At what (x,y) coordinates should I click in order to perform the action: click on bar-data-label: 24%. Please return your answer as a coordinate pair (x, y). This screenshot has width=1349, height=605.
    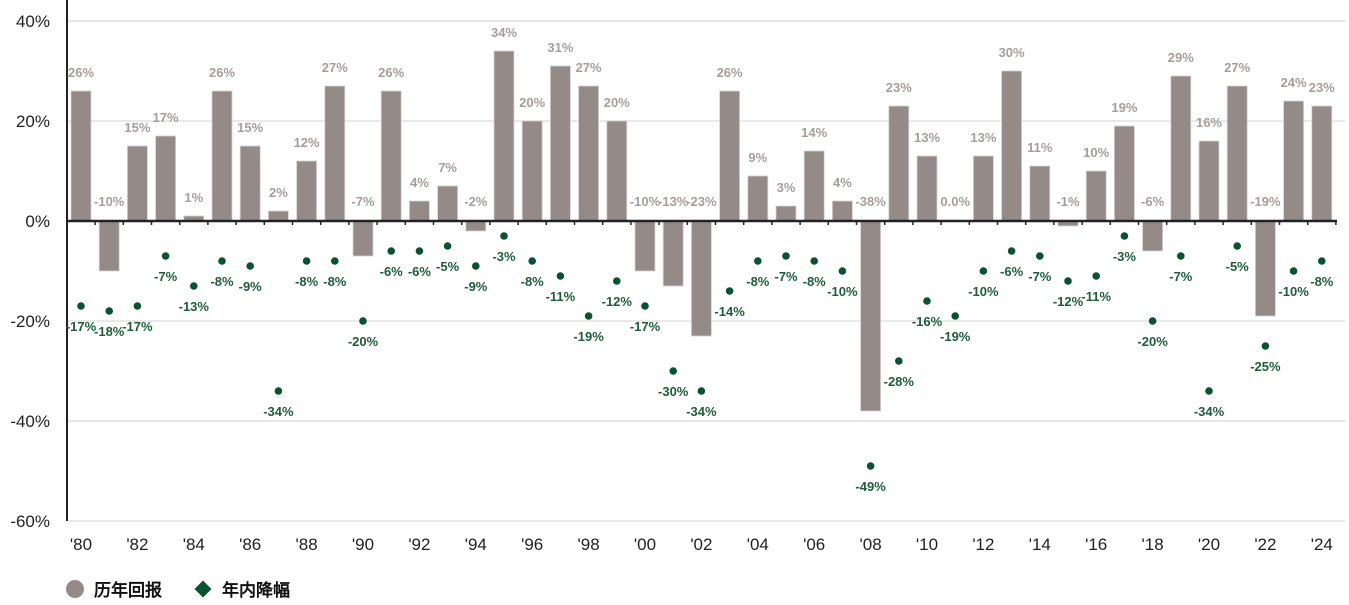
    Looking at the image, I should click on (1294, 82).